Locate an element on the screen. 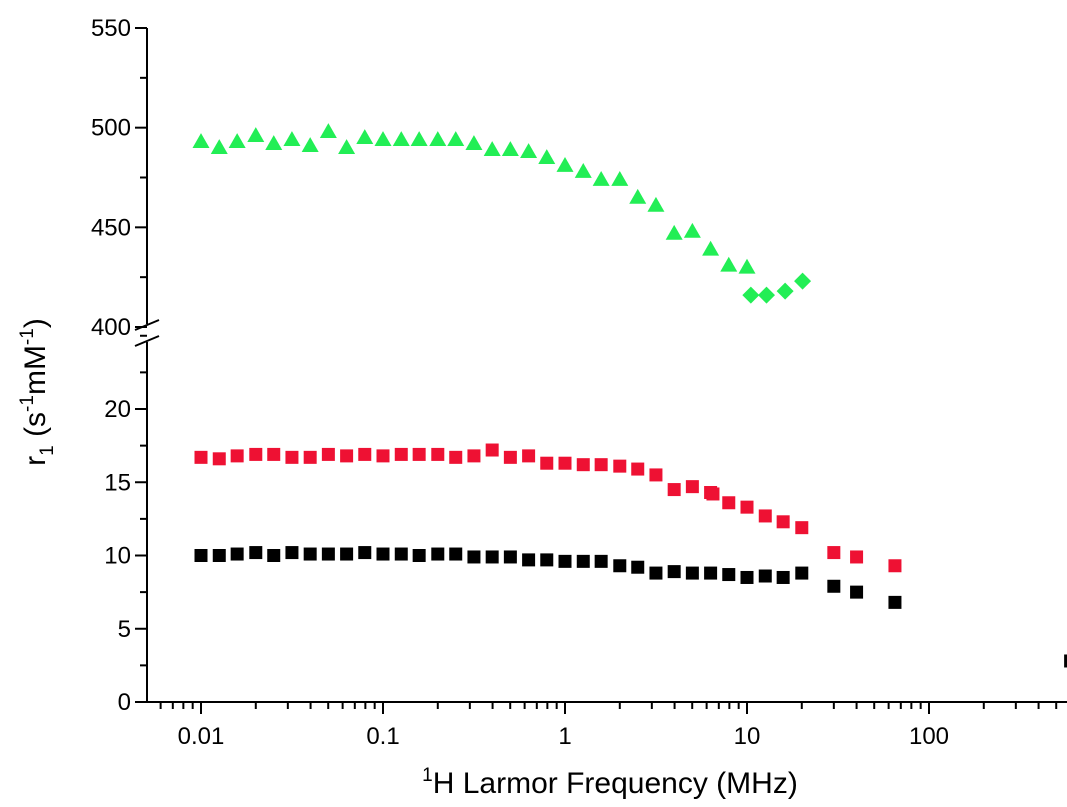 The image size is (1067, 807). series-triangle is located at coordinates (474, 198).